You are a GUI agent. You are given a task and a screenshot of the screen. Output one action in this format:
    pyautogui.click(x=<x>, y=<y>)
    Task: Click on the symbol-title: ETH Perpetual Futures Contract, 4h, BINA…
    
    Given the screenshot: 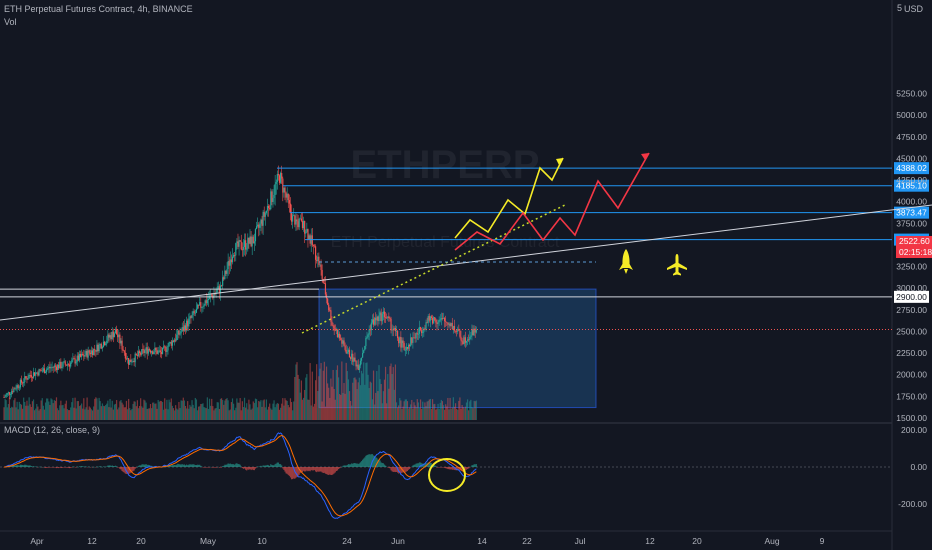 What is the action you would take?
    pyautogui.click(x=98, y=9)
    